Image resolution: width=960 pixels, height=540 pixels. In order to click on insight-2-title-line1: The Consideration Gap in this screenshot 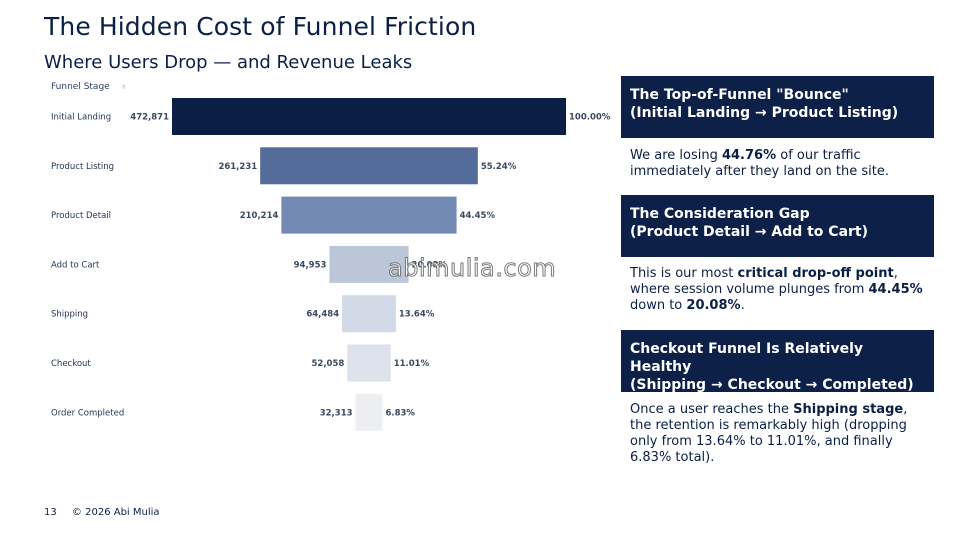, I will do `click(720, 214)`.